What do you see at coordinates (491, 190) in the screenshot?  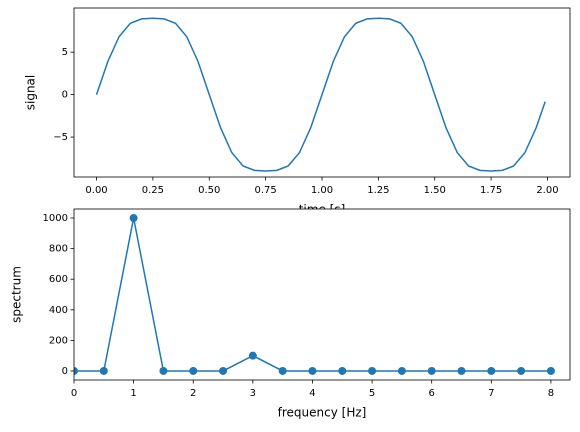 I see `x-tick-label: 1.75` at bounding box center [491, 190].